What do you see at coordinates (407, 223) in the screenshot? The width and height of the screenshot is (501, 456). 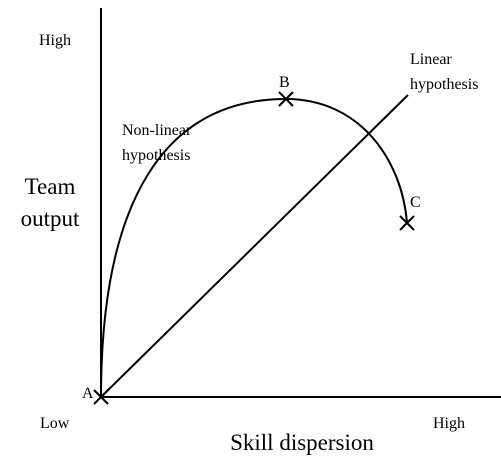 I see `marker-c` at bounding box center [407, 223].